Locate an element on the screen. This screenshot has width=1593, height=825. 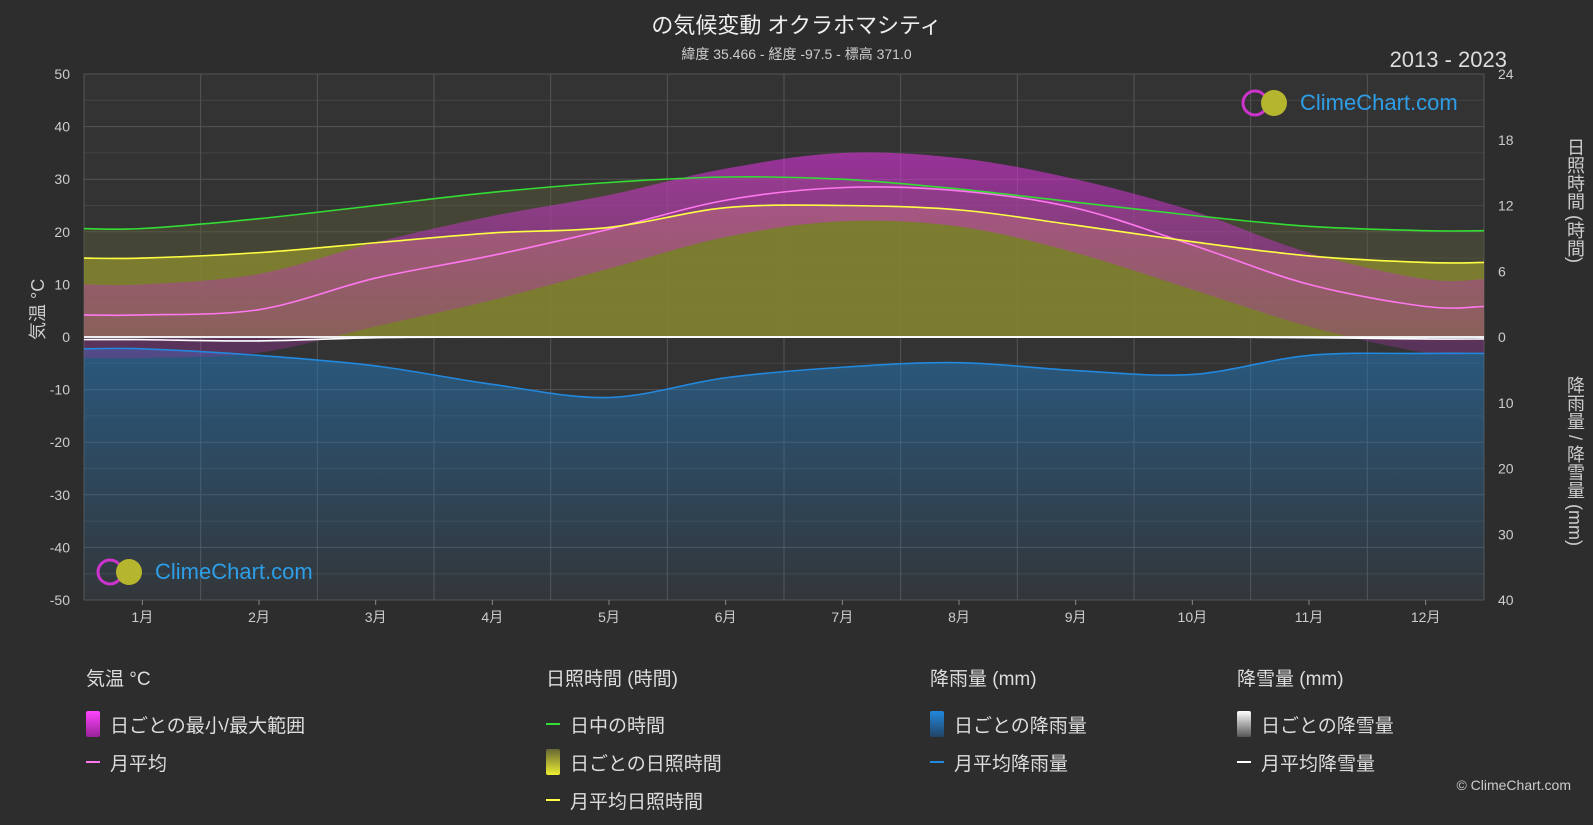
y-left-tick: 50 is located at coordinates (62, 74).